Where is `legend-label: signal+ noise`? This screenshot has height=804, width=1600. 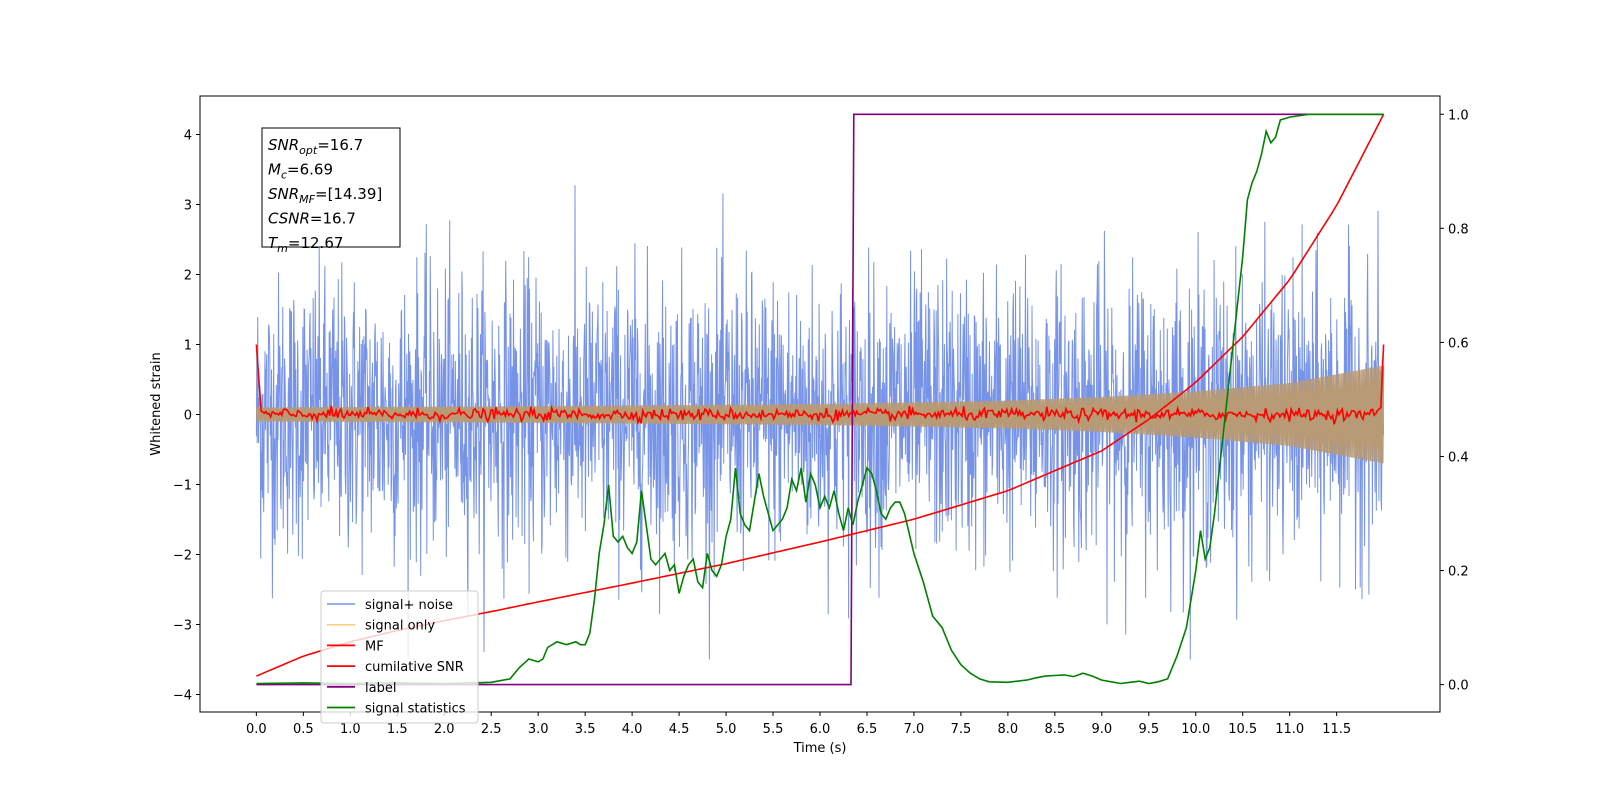 legend-label: signal+ noise is located at coordinates (409, 605).